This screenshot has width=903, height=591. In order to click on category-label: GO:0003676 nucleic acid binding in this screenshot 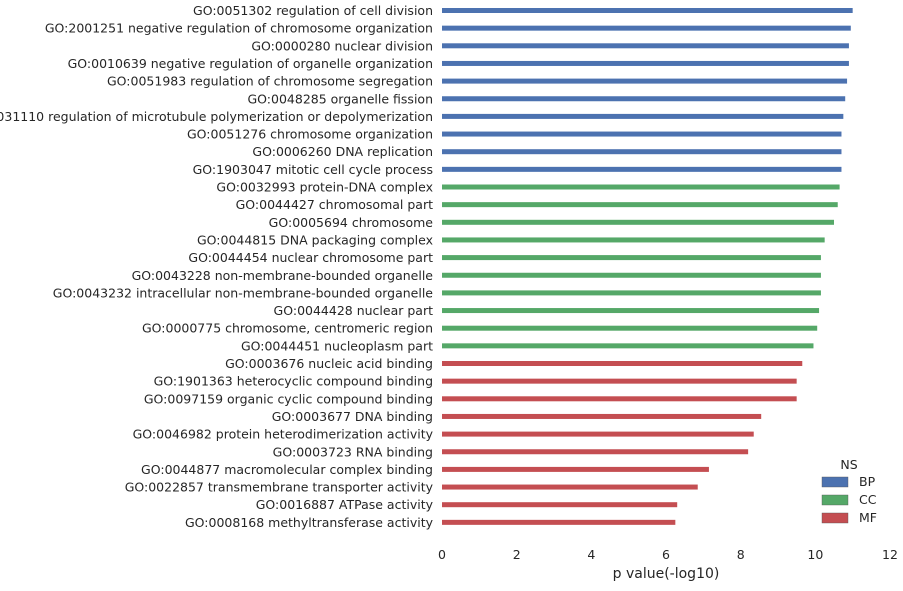, I will do `click(329, 363)`.